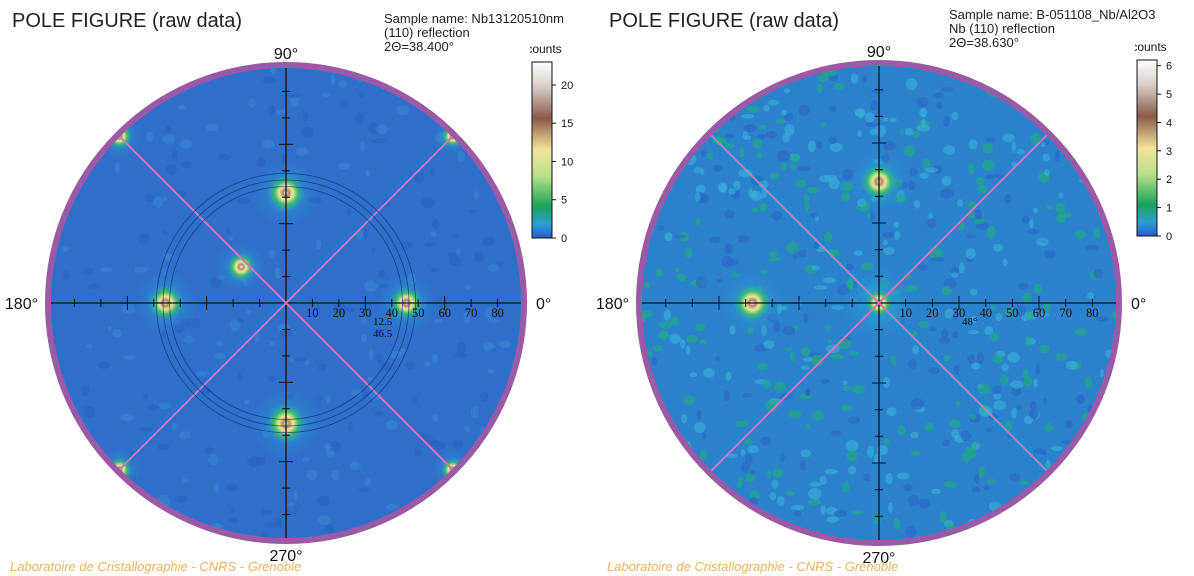 Image resolution: width=1194 pixels, height=576 pixels. What do you see at coordinates (724, 21) in the screenshot?
I see `chart-title: POLE FIGURE (raw data)` at bounding box center [724, 21].